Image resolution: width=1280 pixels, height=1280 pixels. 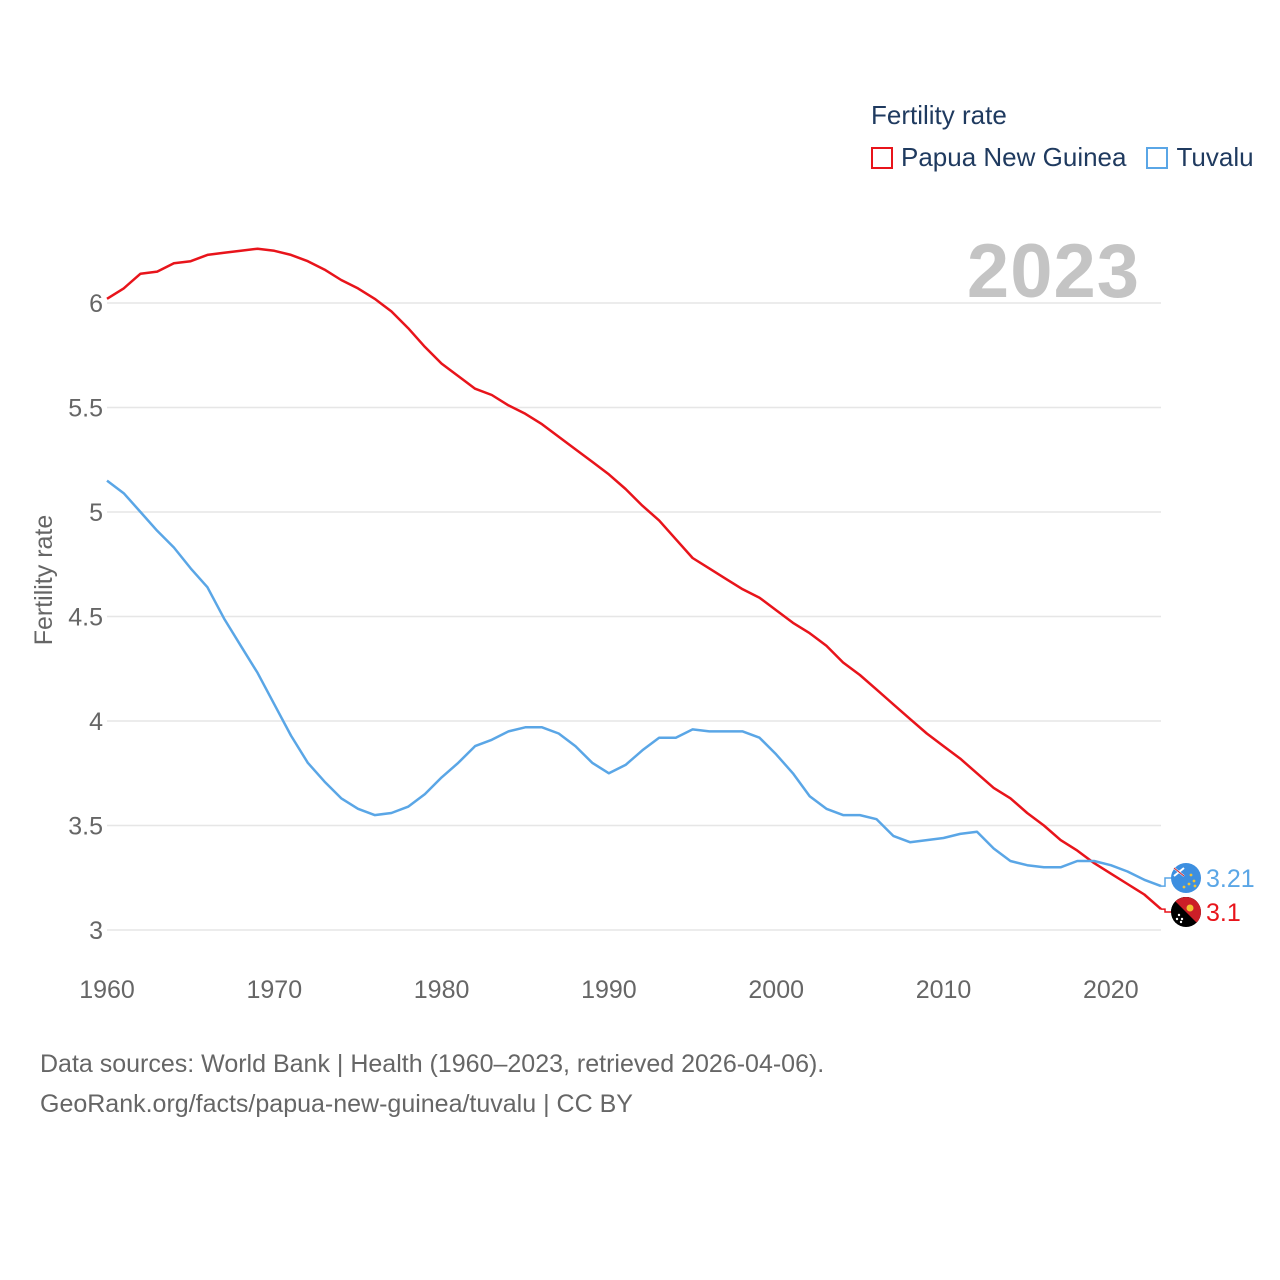 What do you see at coordinates (1186, 912) in the screenshot?
I see `flag-papua-new-guinea-icon` at bounding box center [1186, 912].